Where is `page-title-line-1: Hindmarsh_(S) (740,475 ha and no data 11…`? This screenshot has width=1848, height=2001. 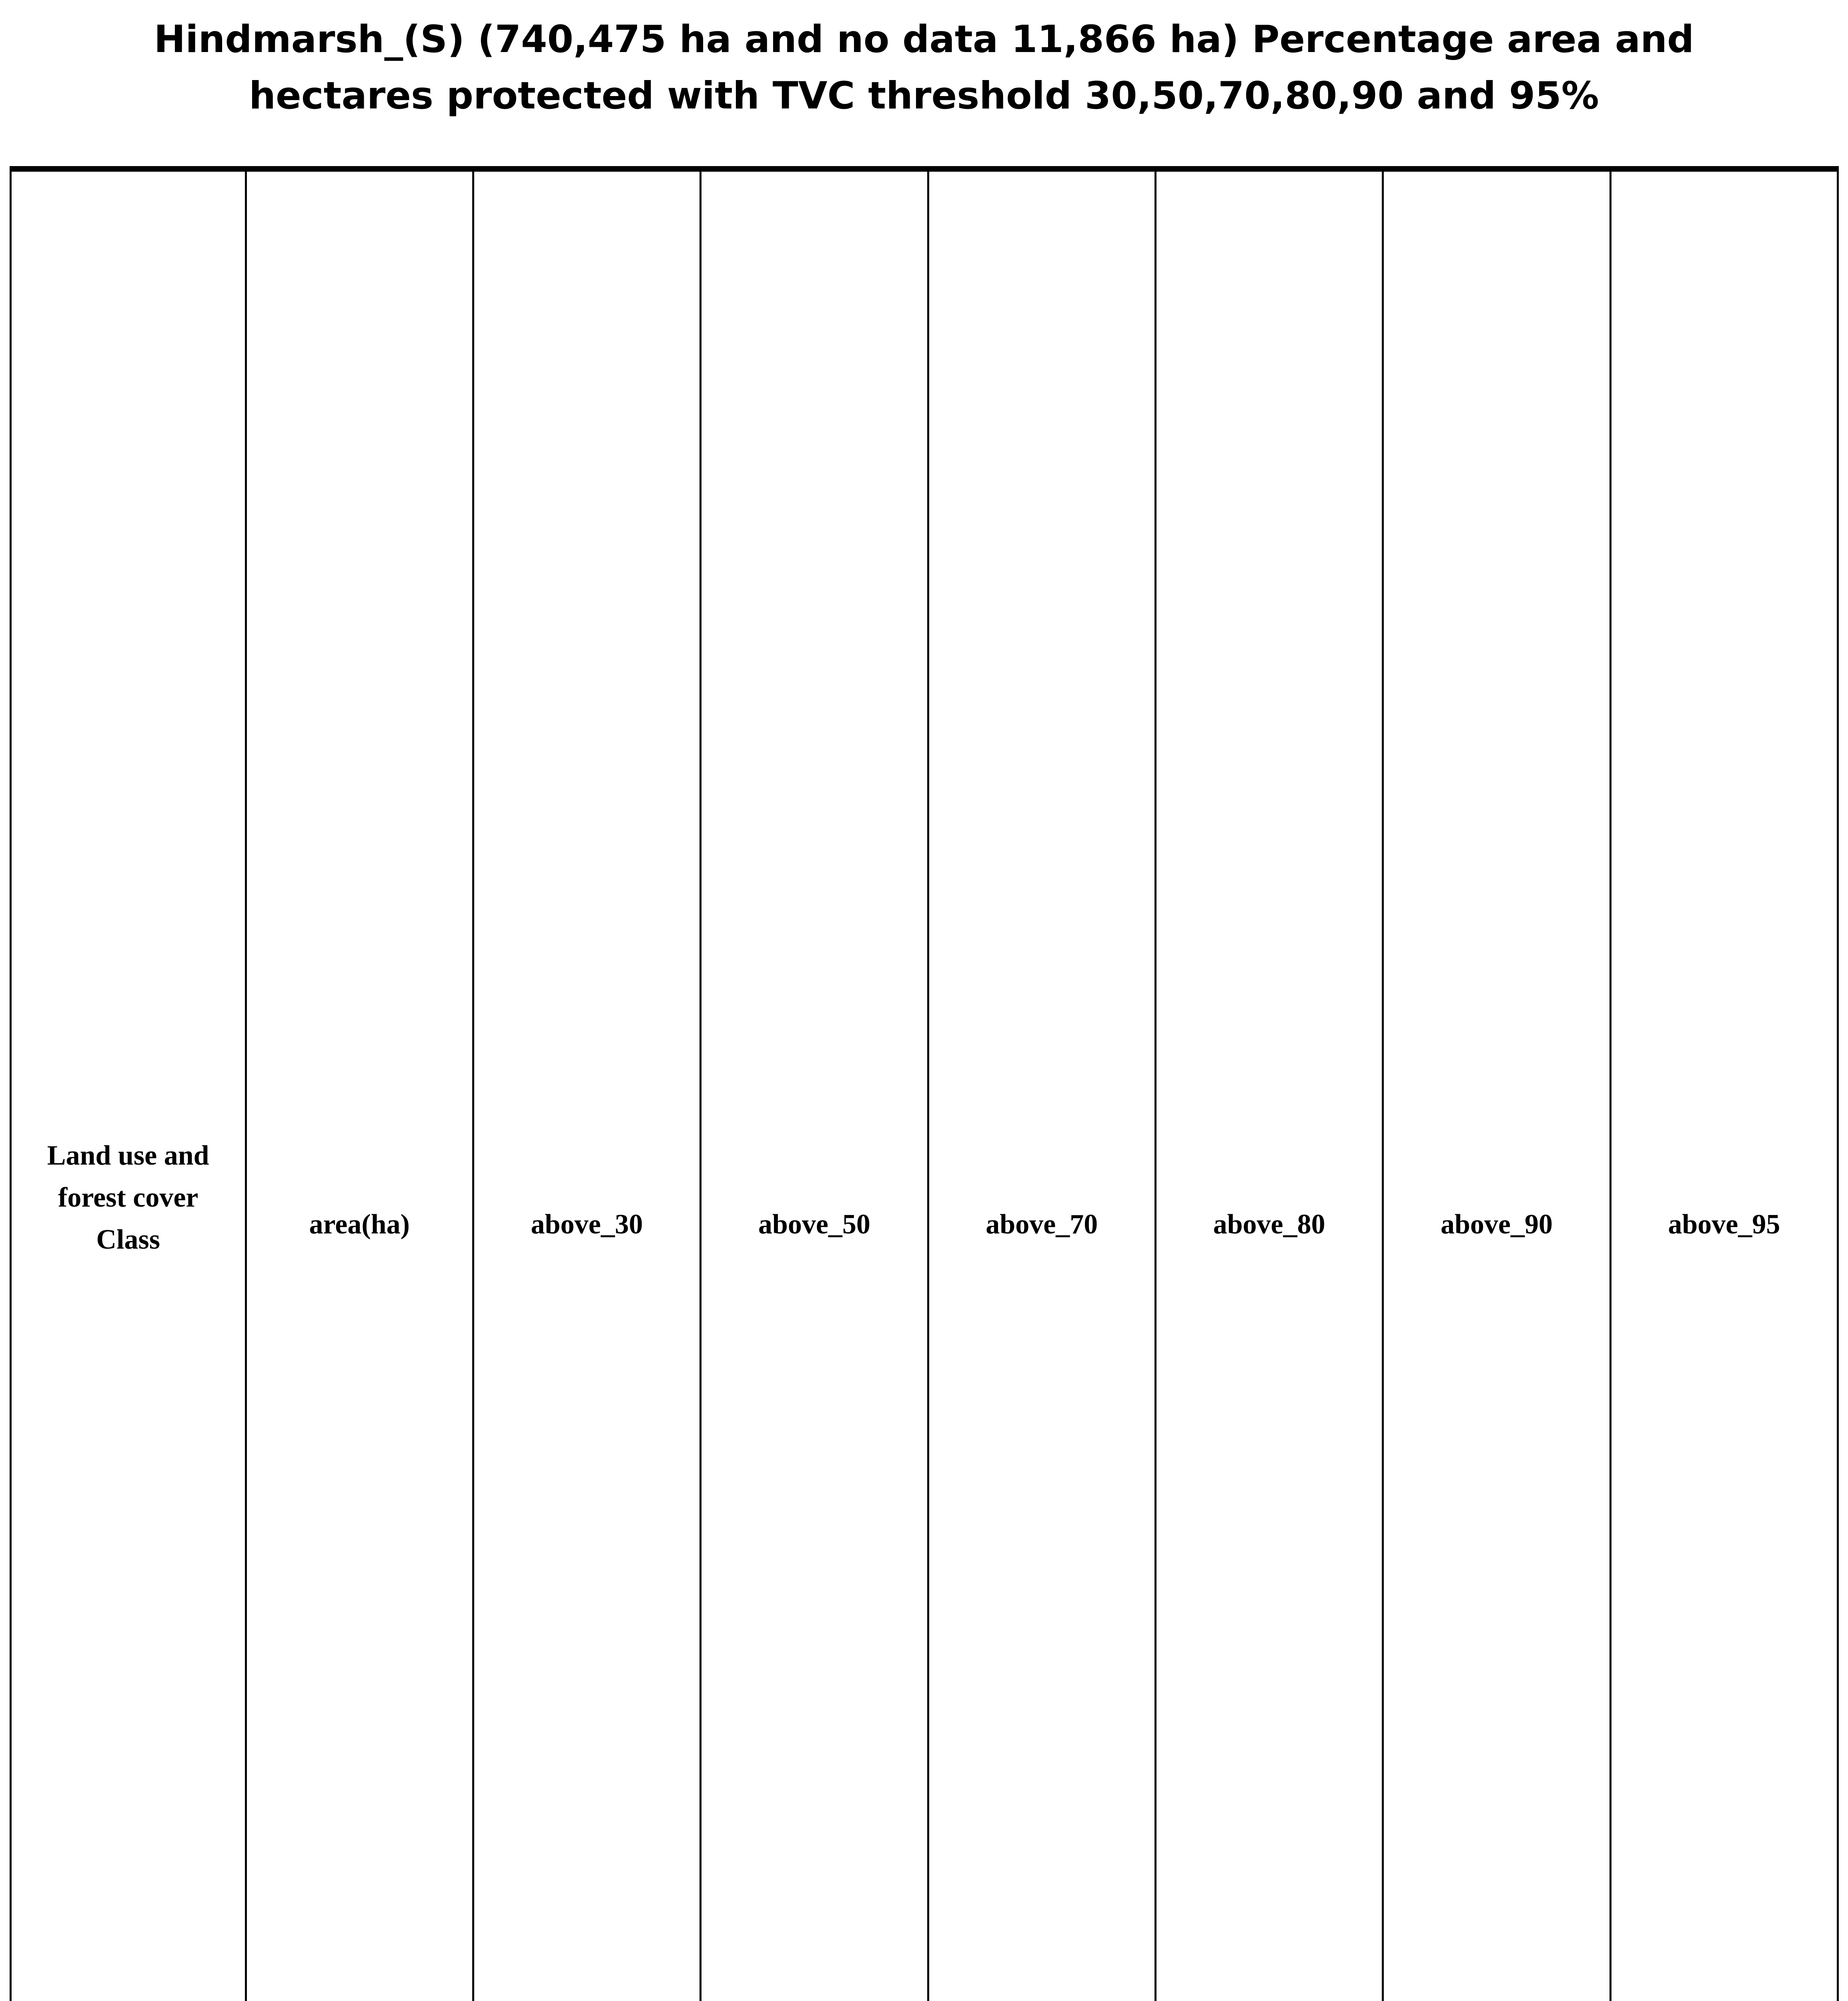 page-title-line-1: Hindmarsh_(S) (740,475 ha and no data 11… is located at coordinates (924, 39).